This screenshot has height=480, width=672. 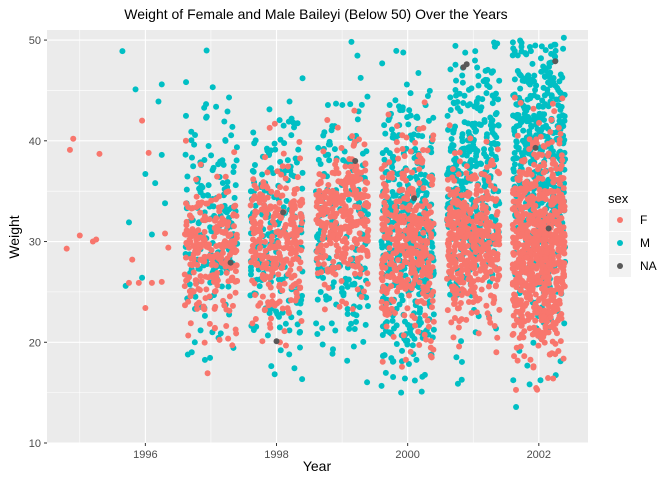 What do you see at coordinates (539, 455) in the screenshot?
I see `x-tick-label: 2002` at bounding box center [539, 455].